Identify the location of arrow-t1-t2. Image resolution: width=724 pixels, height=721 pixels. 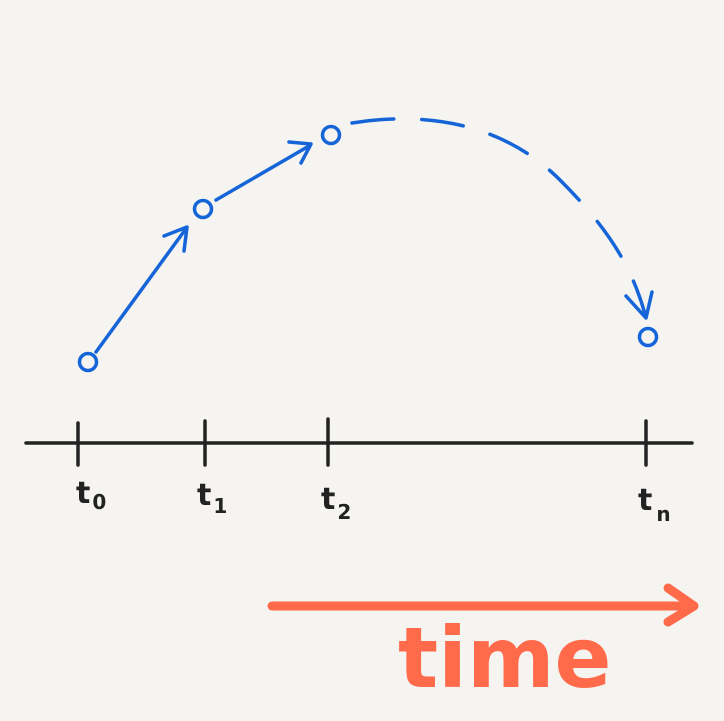
(262, 173).